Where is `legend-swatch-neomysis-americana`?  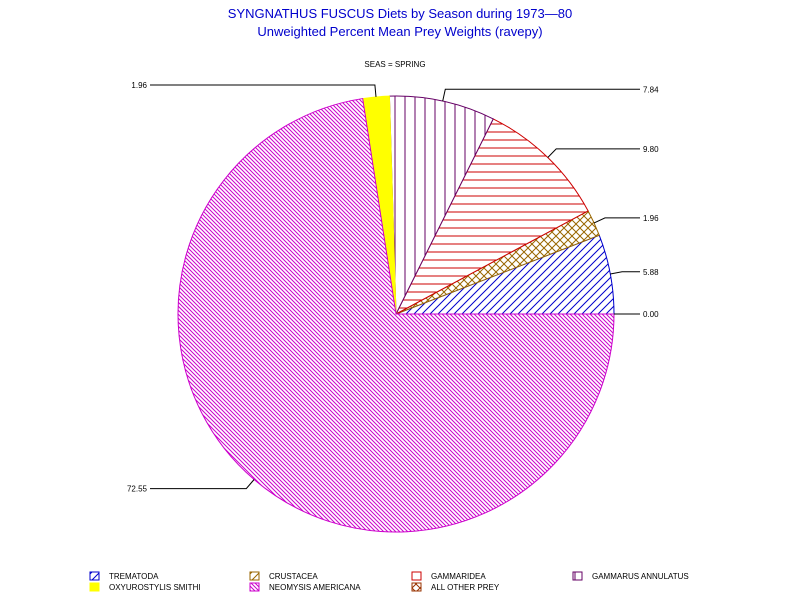
legend-swatch-neomysis-americana is located at coordinates (254, 587).